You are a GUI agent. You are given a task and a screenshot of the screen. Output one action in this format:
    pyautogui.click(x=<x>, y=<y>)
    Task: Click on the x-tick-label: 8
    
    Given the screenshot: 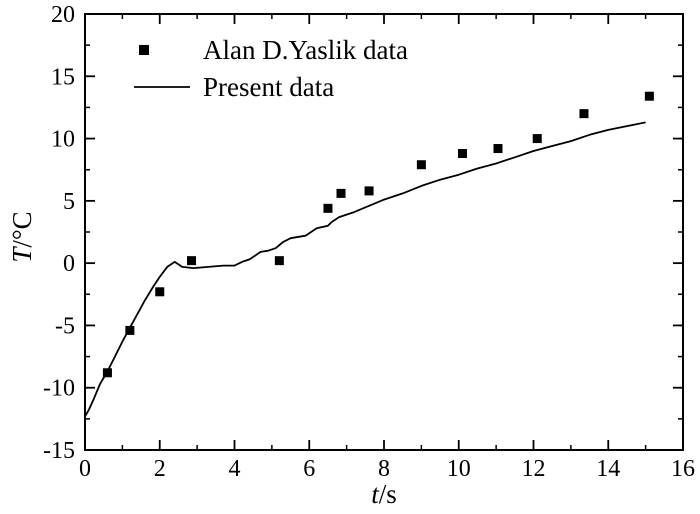 What is the action you would take?
    pyautogui.click(x=384, y=469)
    